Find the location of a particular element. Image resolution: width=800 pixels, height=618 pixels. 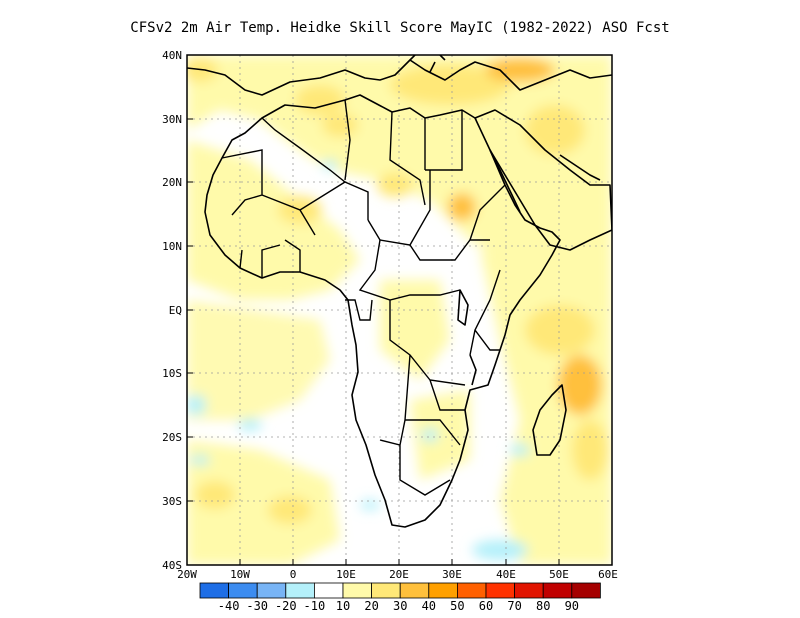

colorbar-label: -10 is located at coordinates (315, 606).